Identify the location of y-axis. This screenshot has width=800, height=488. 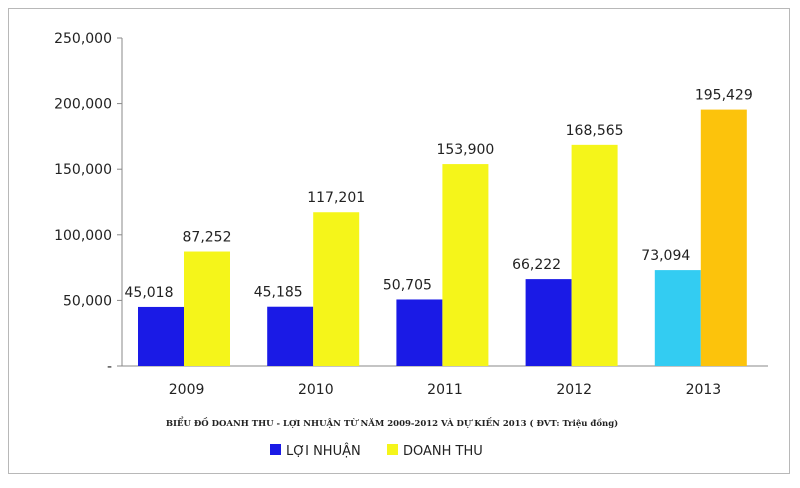
(120, 202).